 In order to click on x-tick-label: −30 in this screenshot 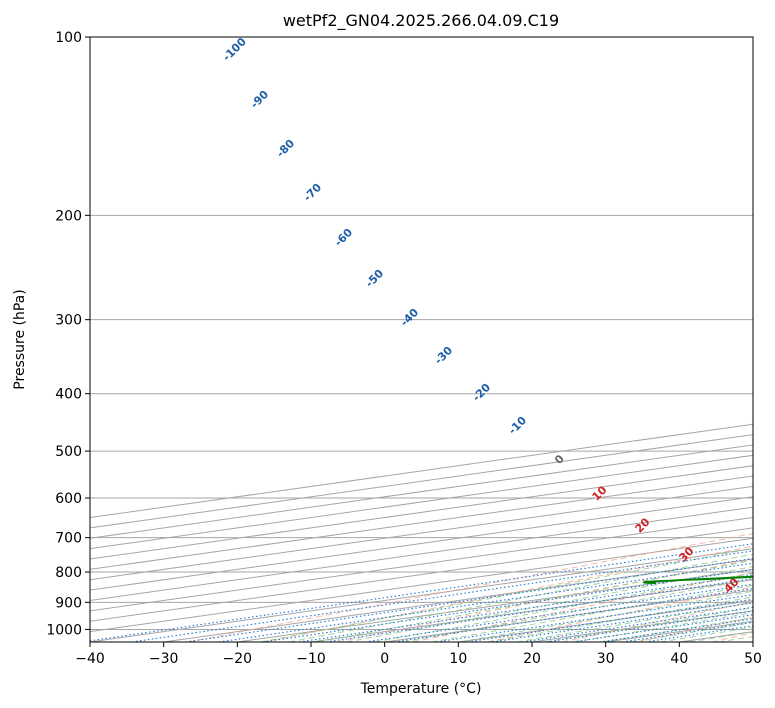, I will do `click(164, 659)`.